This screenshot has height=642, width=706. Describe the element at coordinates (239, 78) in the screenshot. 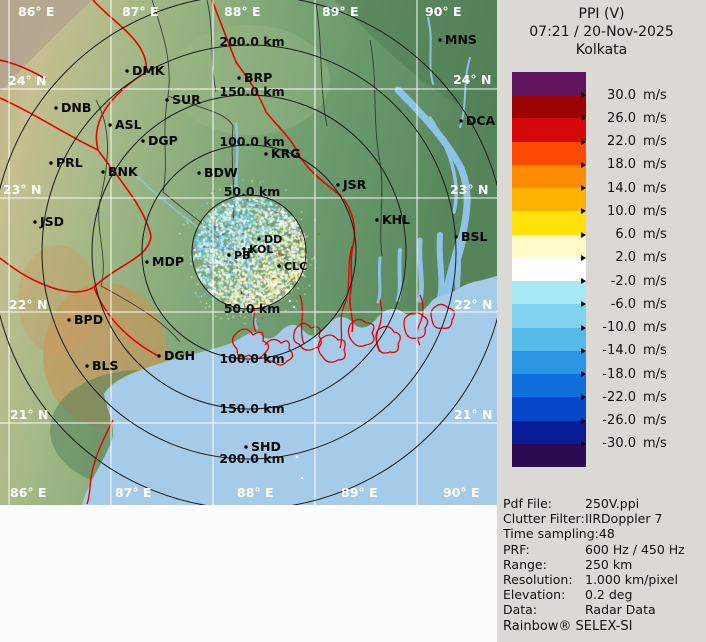

I see `city-dot-BRP` at that location.